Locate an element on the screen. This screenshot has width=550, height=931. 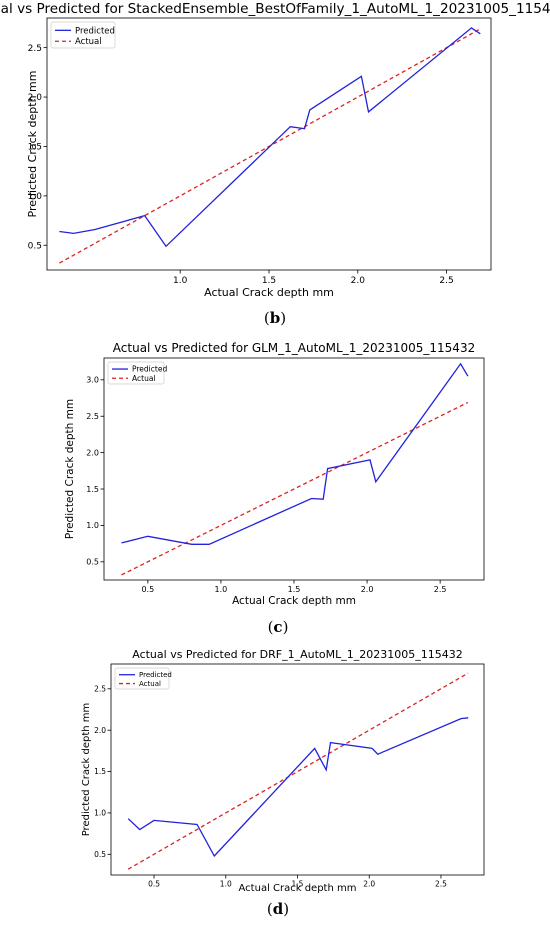
panel-caption: (b) is located at coordinates (275, 318).